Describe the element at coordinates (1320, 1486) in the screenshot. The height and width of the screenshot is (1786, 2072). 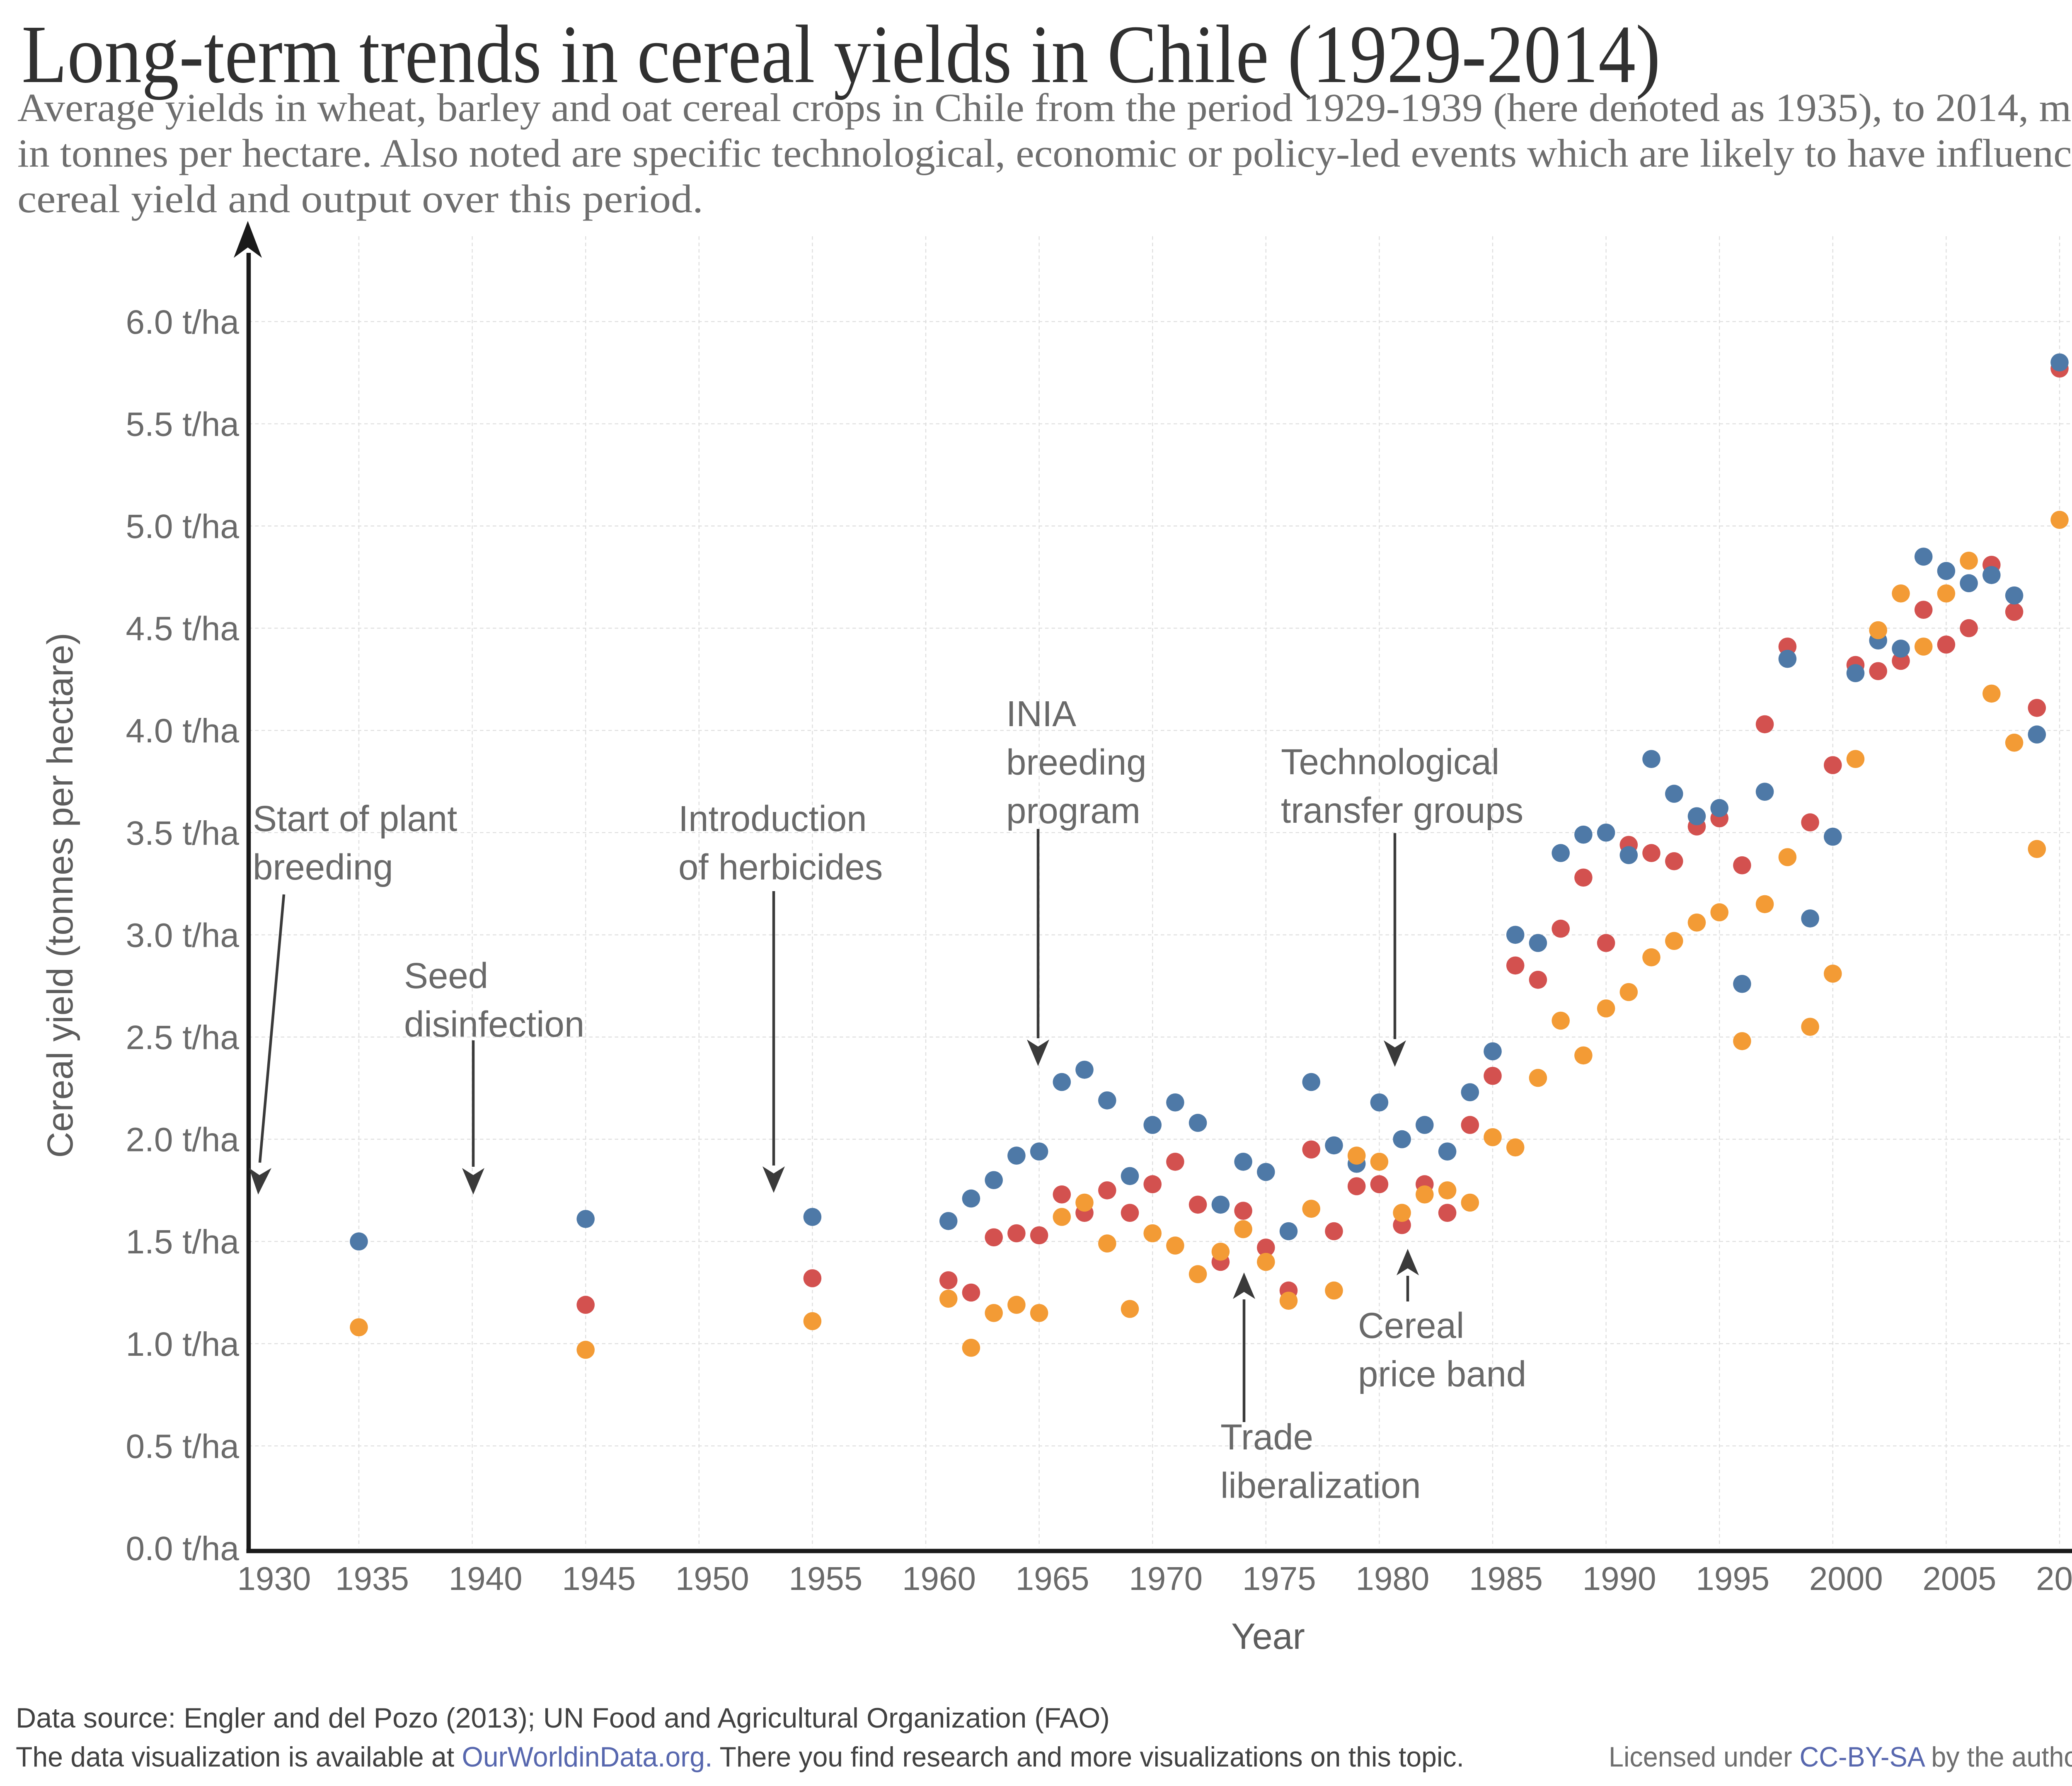
I see `svg-text: liberalization` at that location.